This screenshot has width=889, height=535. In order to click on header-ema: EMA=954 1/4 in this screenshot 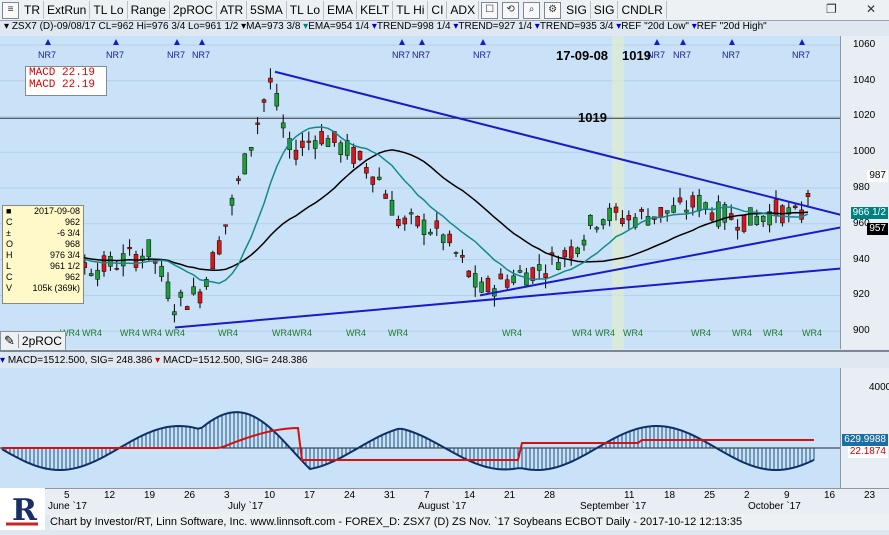, I will do `click(339, 26)`.